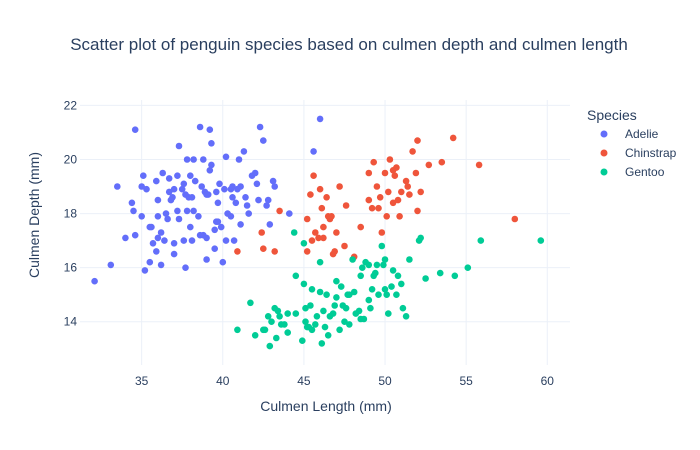 Image resolution: width=700 pixels, height=450 pixels. Describe the element at coordinates (548, 381) in the screenshot. I see `x-tick-label: 60` at that location.